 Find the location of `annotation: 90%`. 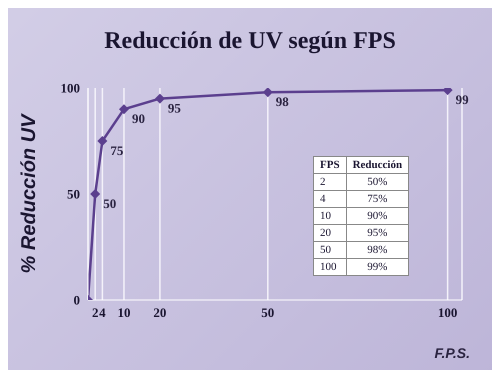

annotation: 90% is located at coordinates (377, 216).